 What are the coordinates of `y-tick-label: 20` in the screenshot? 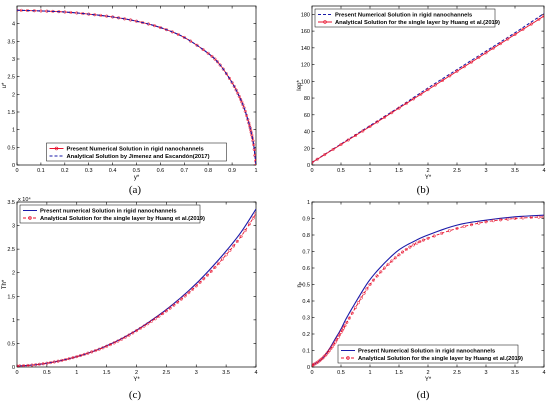 It's located at (307, 149).